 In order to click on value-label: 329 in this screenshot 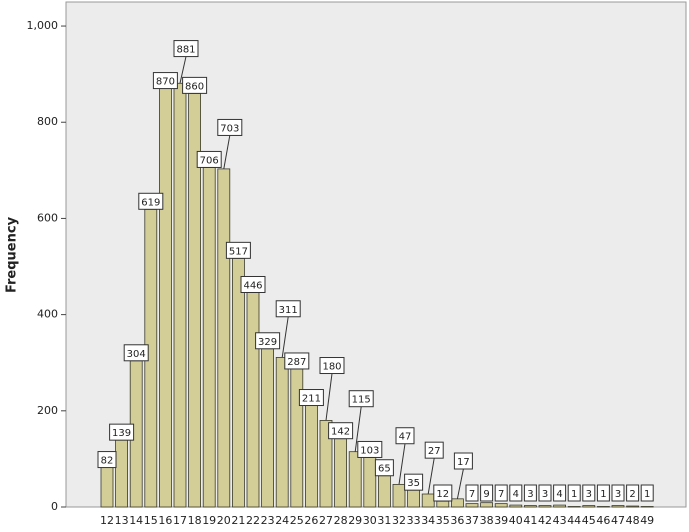, I will do `click(267, 342)`.